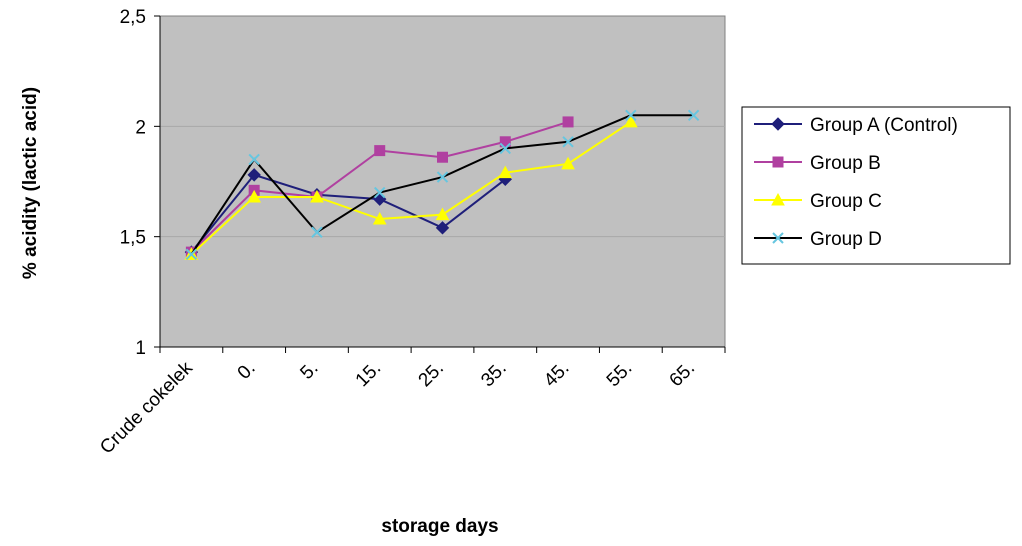 This screenshot has height=546, width=1022. What do you see at coordinates (845, 163) in the screenshot?
I see `legend-label: Group B` at bounding box center [845, 163].